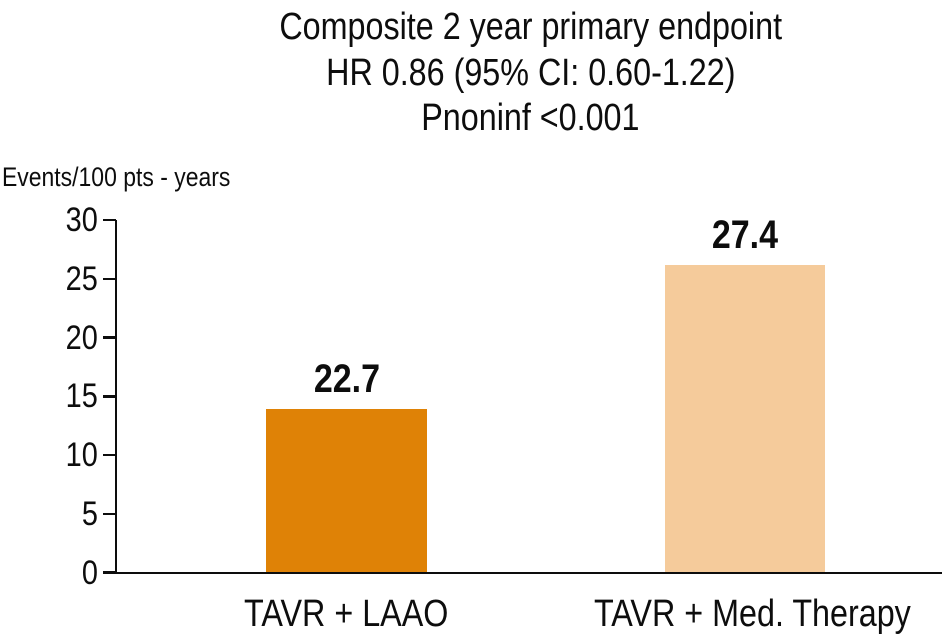 This screenshot has height=641, width=944. What do you see at coordinates (81, 396) in the screenshot?
I see `y-tick-label-text: 15` at bounding box center [81, 396].